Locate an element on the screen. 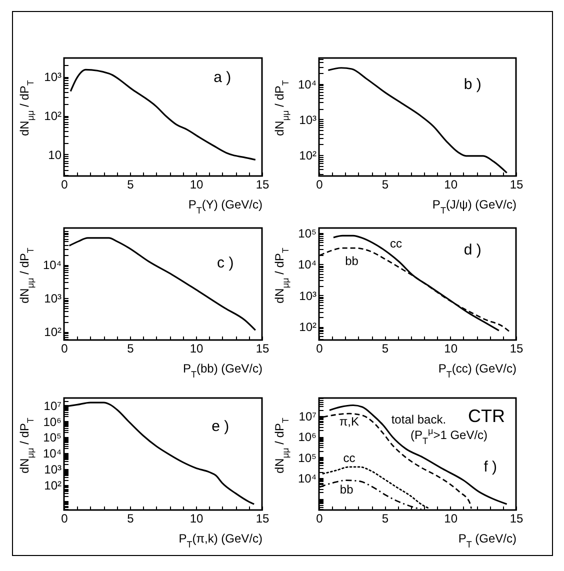 This screenshot has height=571, width=564. x-axis-title: P$_{T}$(bb) (GeV/c) is located at coordinates (222, 371).